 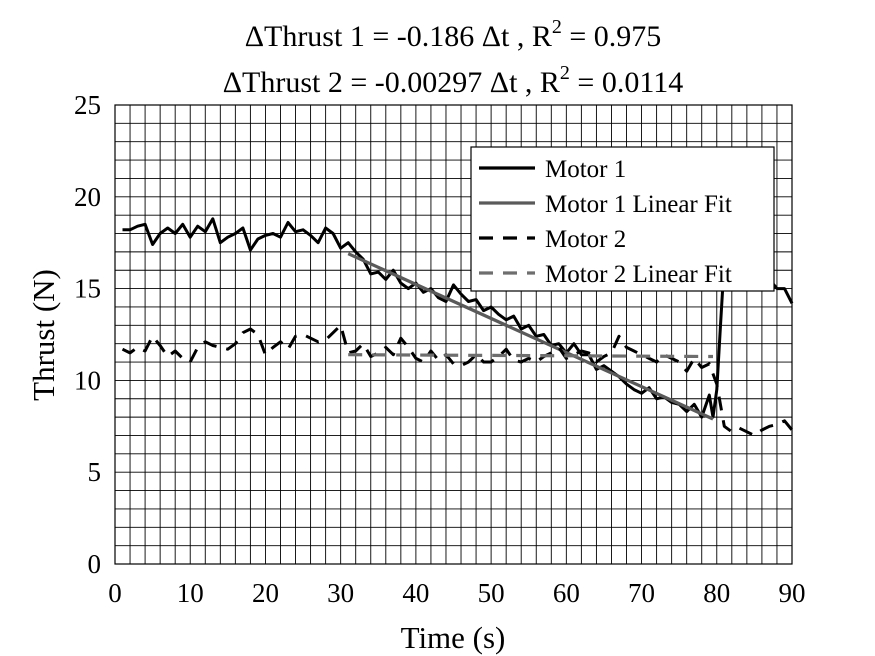 I want to click on x-tick-label: 70, so click(x=641, y=593).